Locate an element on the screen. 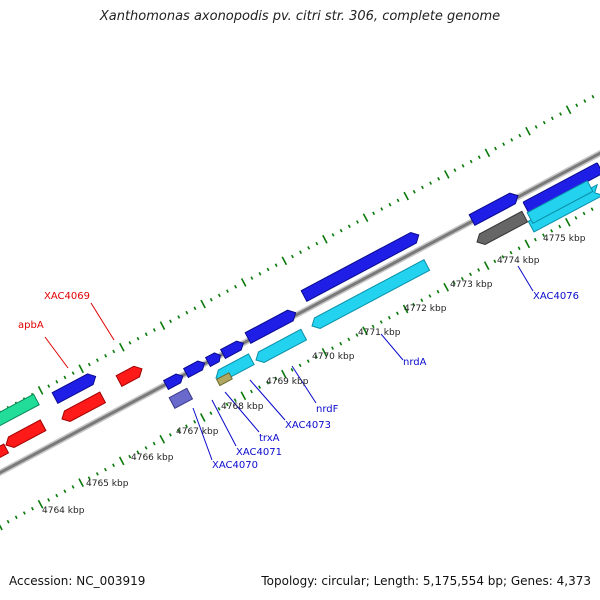 The width and height of the screenshot is (600, 600). gene-label-XAC4071: XAC4071 is located at coordinates (259, 452).